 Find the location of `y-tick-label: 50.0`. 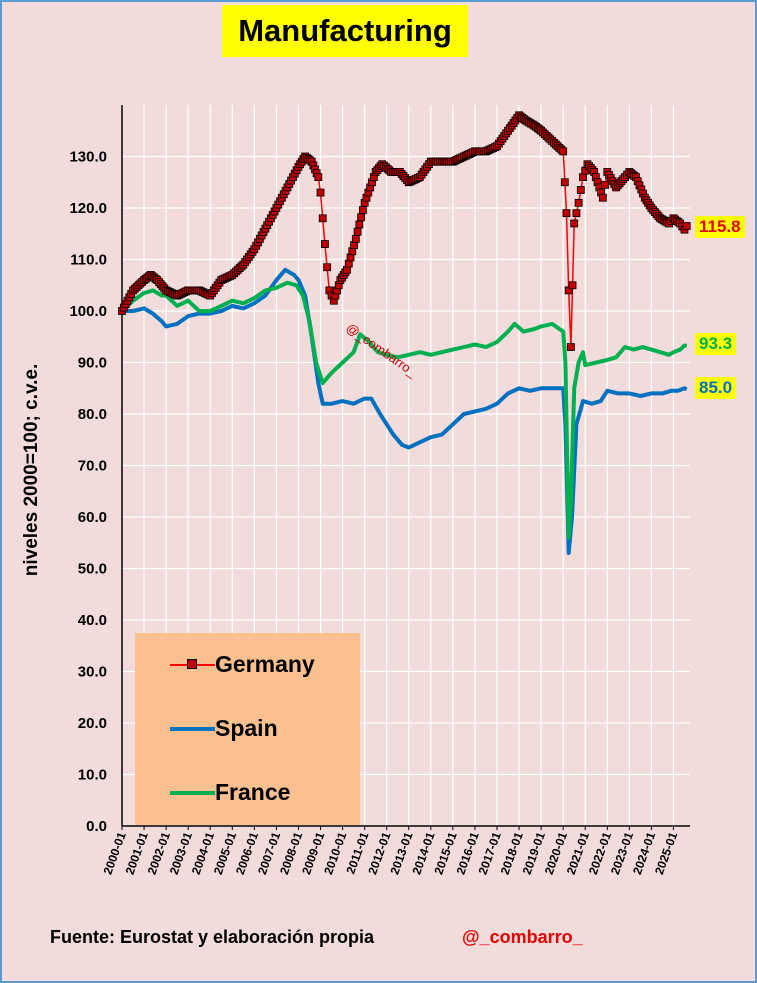

y-tick-label: 50.0 is located at coordinates (92, 569).